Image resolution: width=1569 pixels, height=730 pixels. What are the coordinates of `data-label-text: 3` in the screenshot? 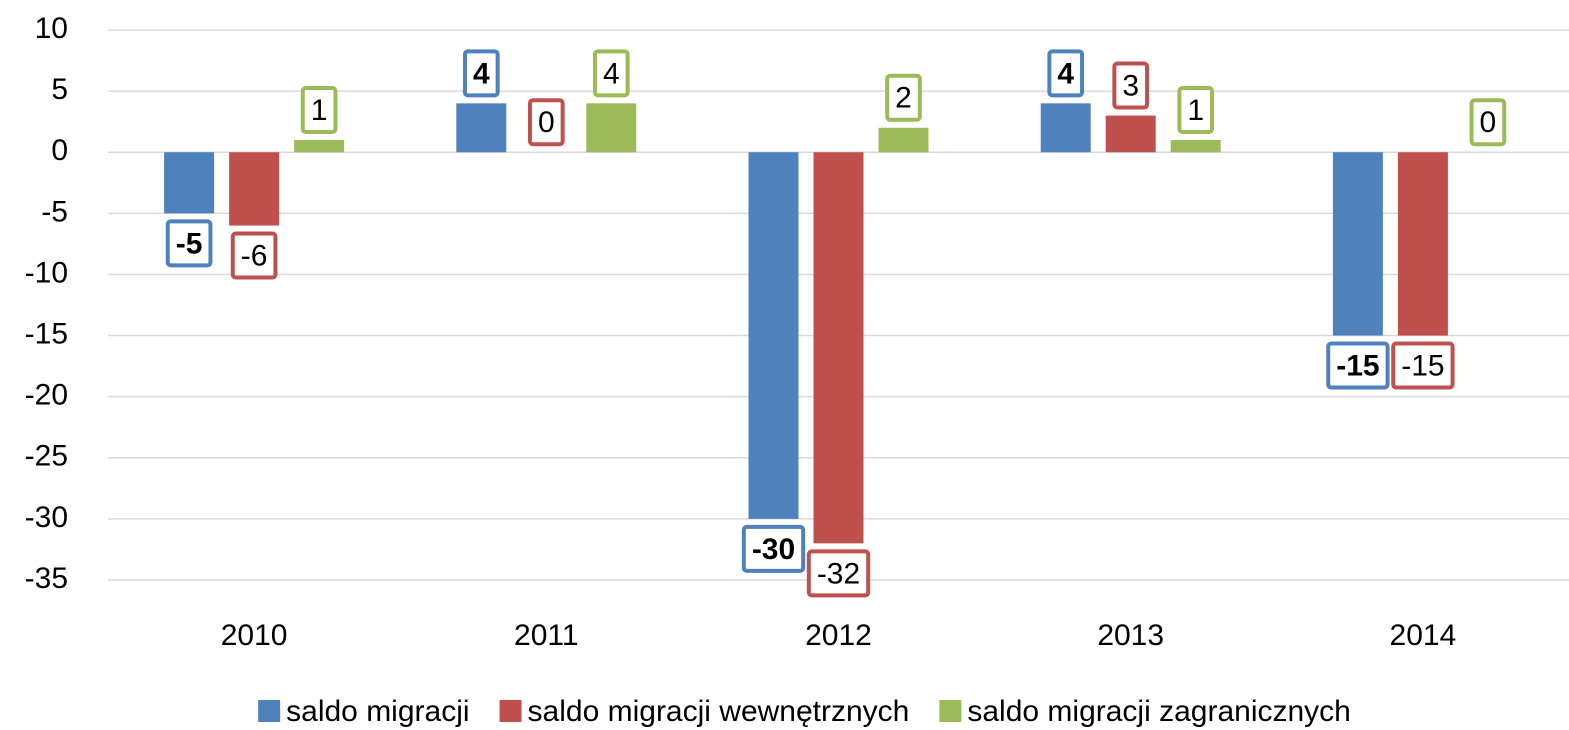 It's located at (1130, 85).